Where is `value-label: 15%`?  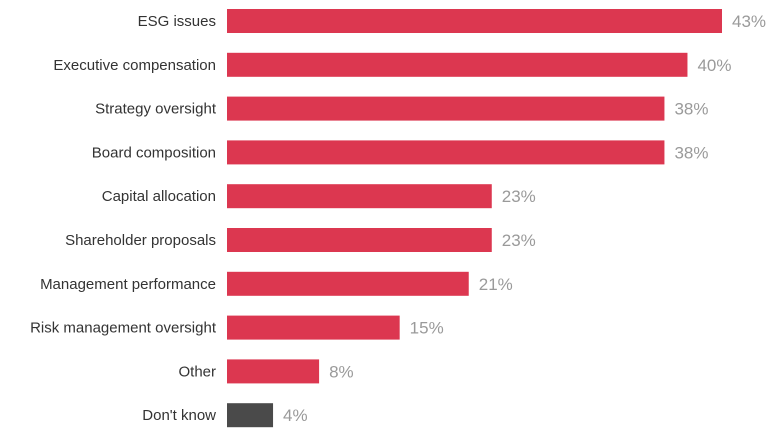
value-label: 15% is located at coordinates (427, 328).